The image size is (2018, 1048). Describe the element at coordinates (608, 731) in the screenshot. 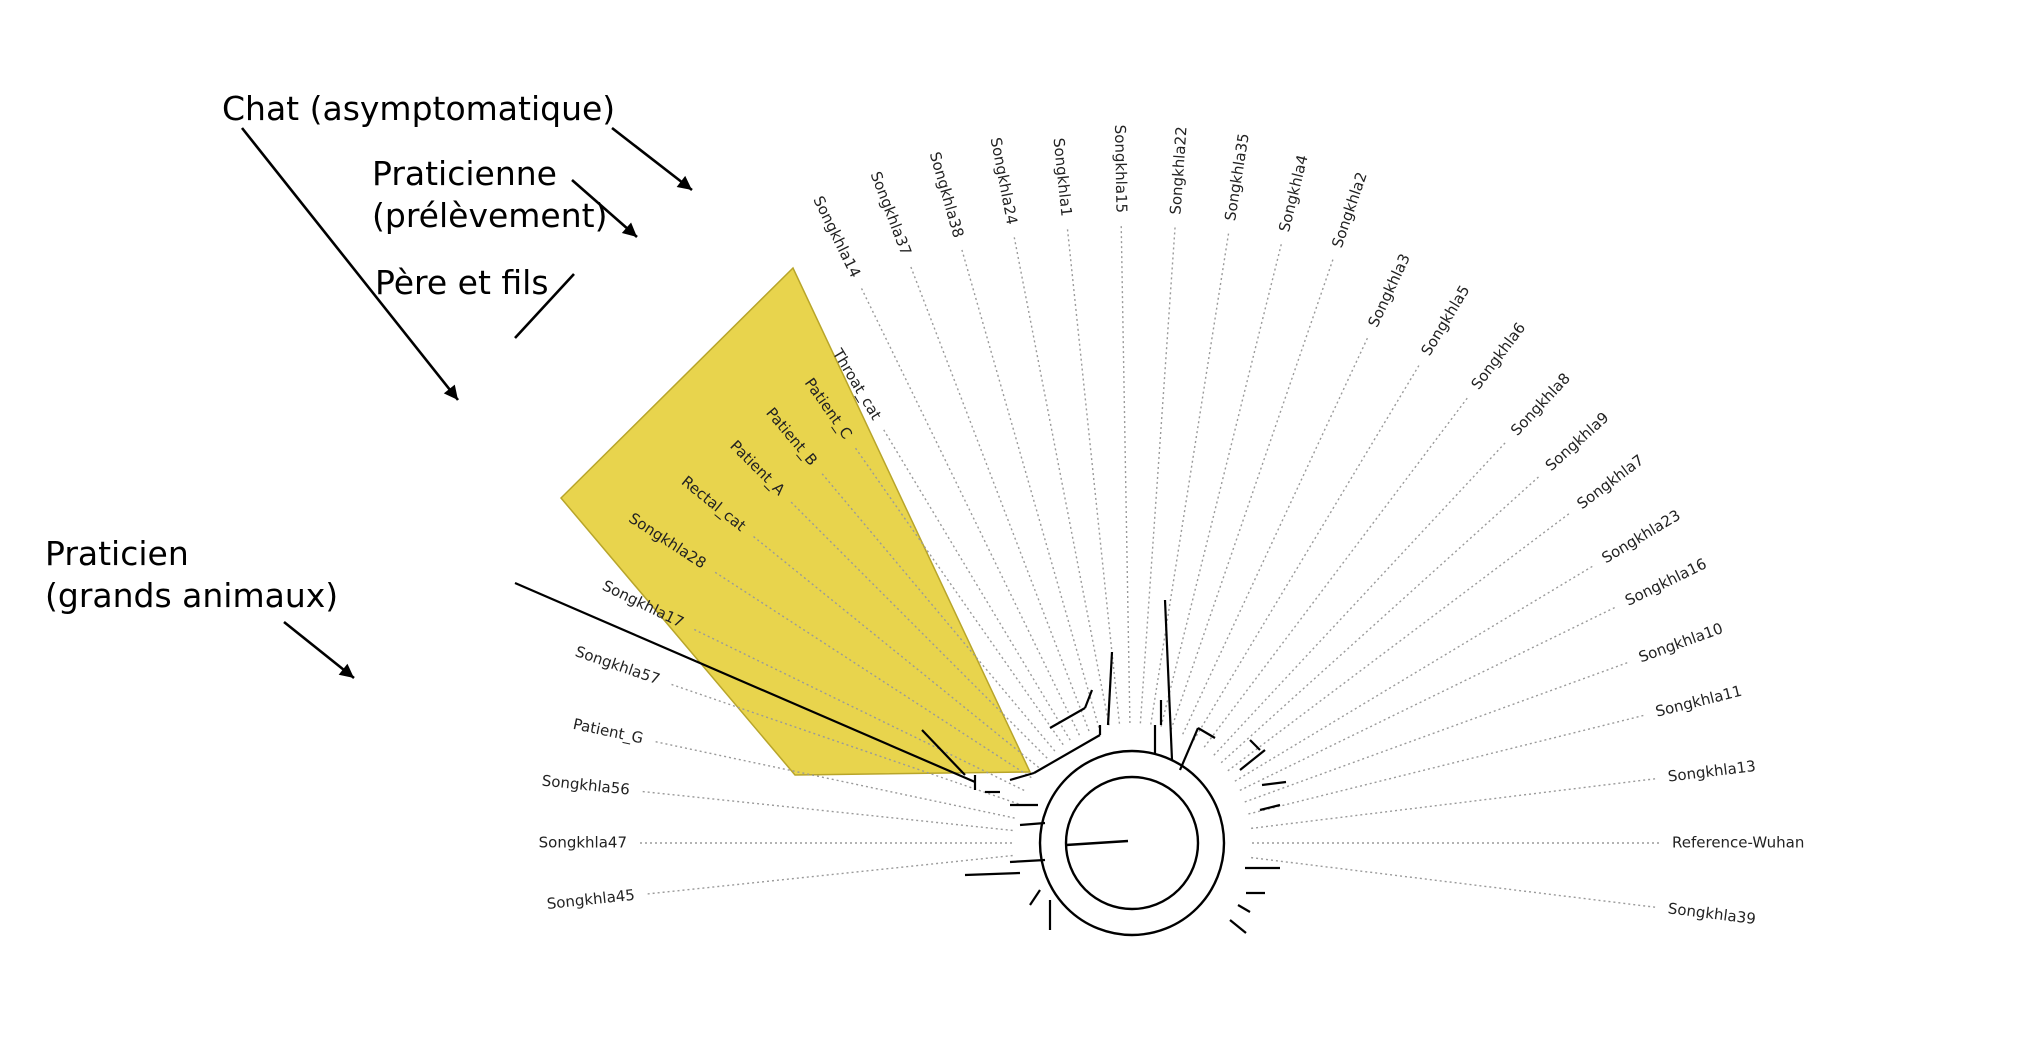

I see `tip-label: Patient_G` at that location.